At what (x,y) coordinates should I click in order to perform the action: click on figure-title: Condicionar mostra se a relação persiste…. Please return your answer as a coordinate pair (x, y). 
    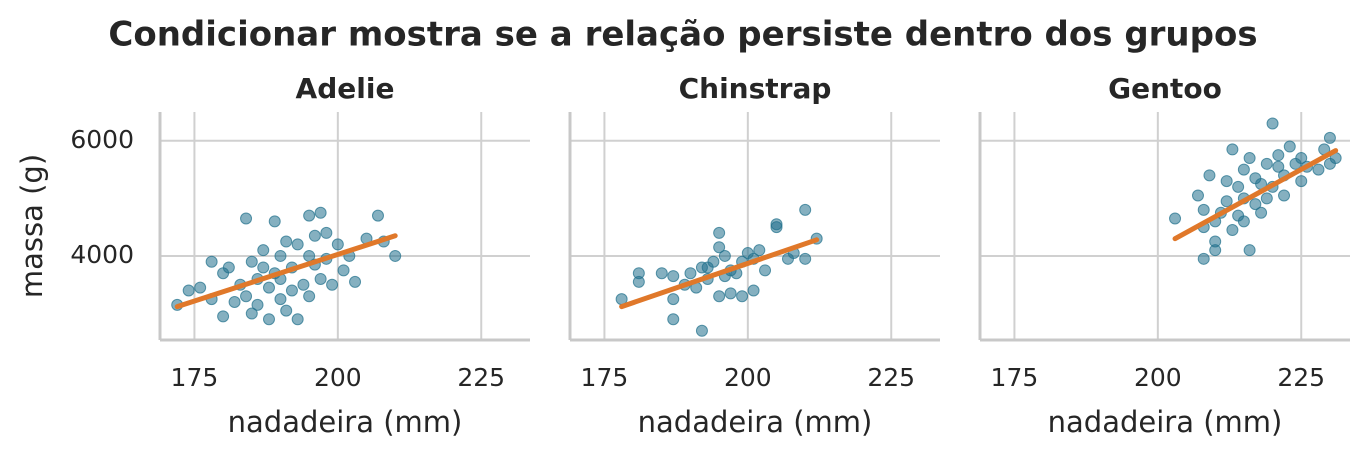
    Looking at the image, I should click on (682, 35).